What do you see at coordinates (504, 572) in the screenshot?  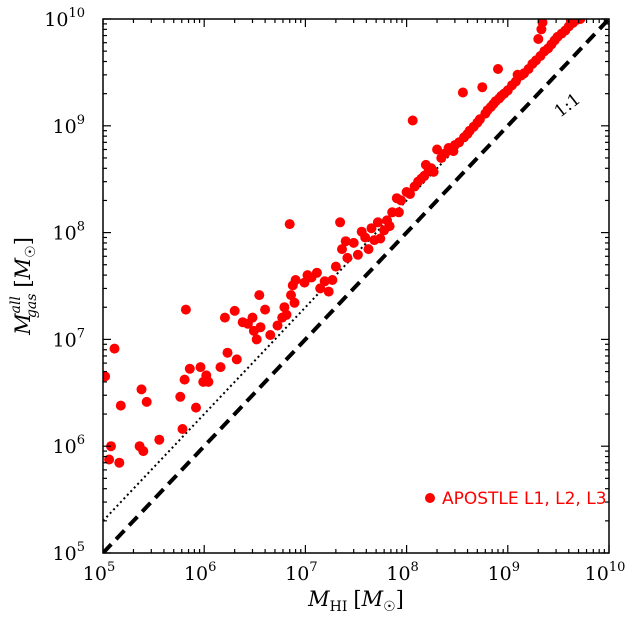 I see `x-tick-label: 10⁹` at bounding box center [504, 572].